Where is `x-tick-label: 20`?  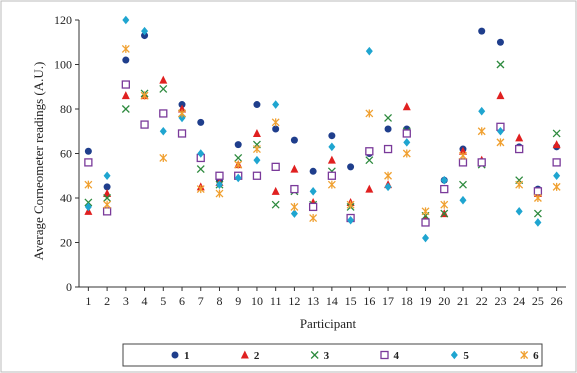 x-tick-label: 20 is located at coordinates (444, 301).